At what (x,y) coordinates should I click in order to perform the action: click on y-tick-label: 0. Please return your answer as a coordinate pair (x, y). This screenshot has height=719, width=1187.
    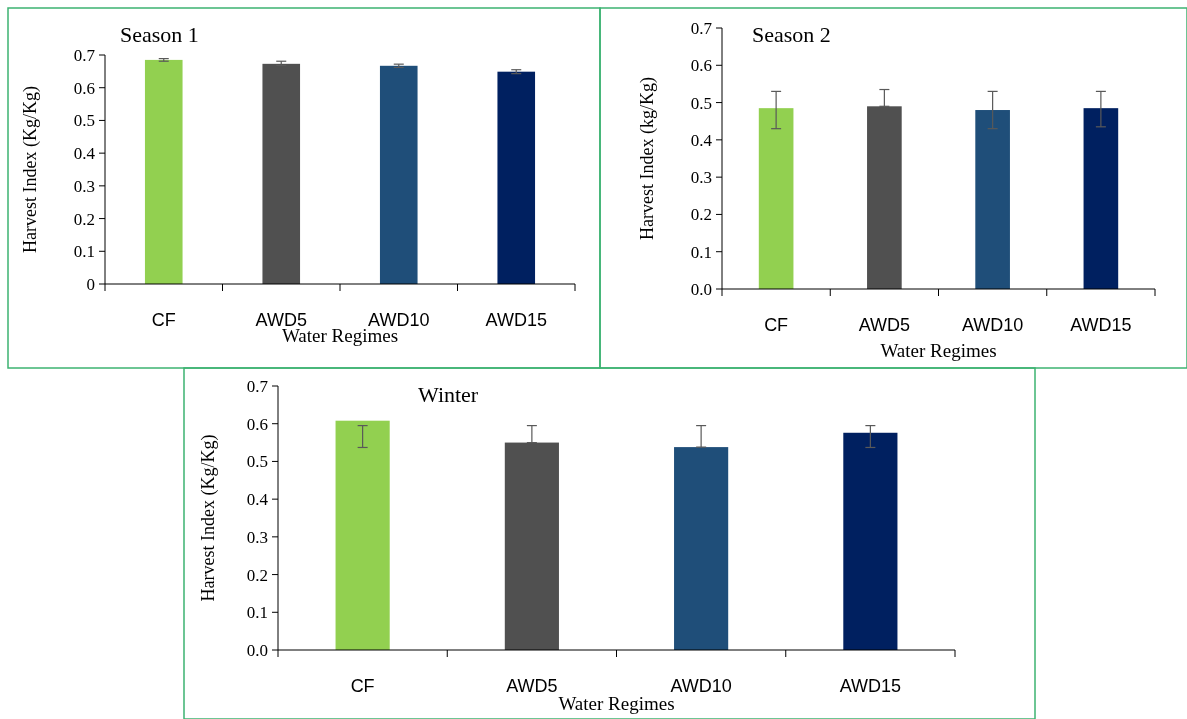
    Looking at the image, I should click on (90, 284).